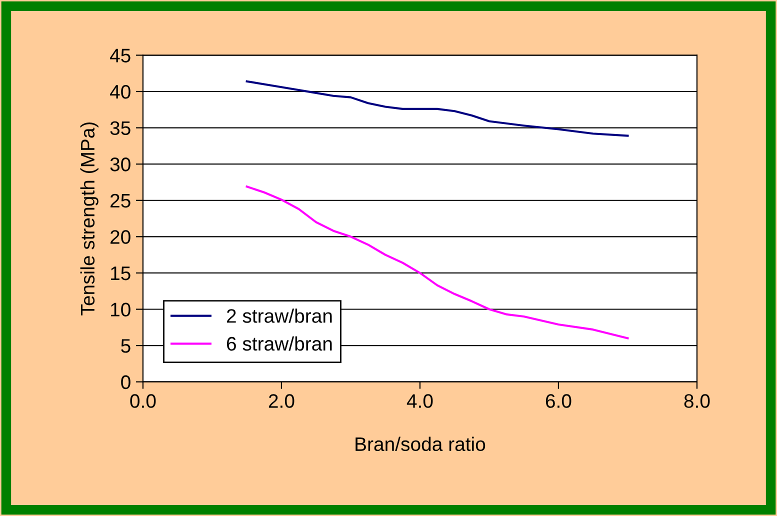  What do you see at coordinates (125, 346) in the screenshot?
I see `y-tick-label: 5` at bounding box center [125, 346].